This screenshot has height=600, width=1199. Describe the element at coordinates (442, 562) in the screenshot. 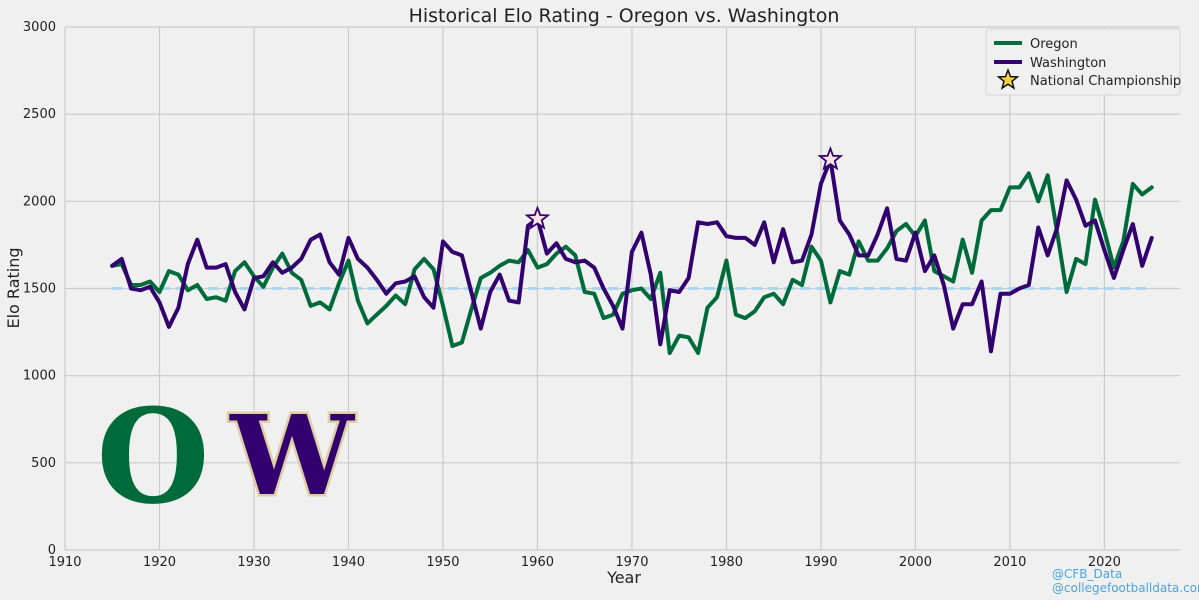

I see `x-tick-label-1950: 1950` at that location.